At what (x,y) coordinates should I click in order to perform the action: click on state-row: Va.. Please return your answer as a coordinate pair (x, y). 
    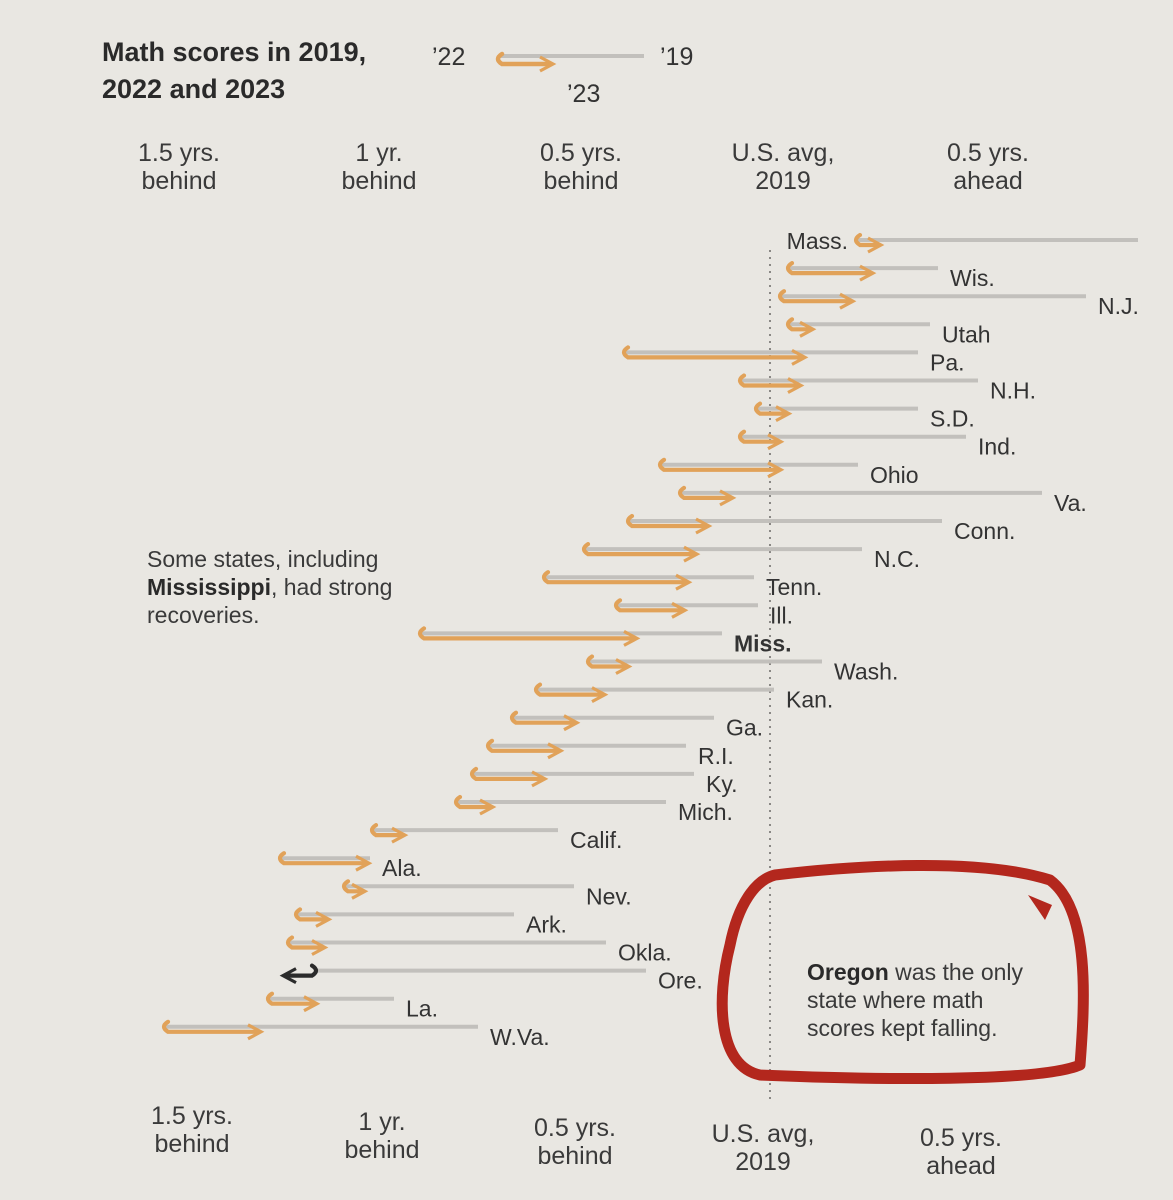
    Looking at the image, I should click on (882, 500).